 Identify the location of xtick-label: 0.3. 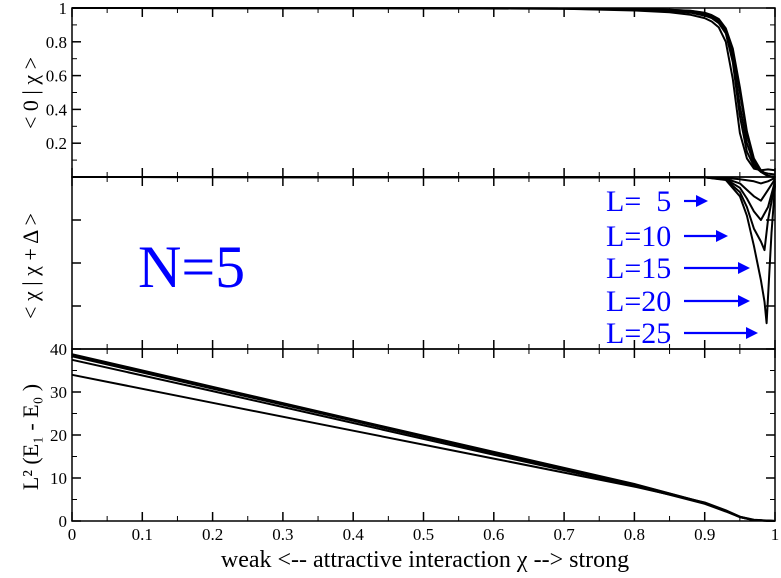
(282, 534).